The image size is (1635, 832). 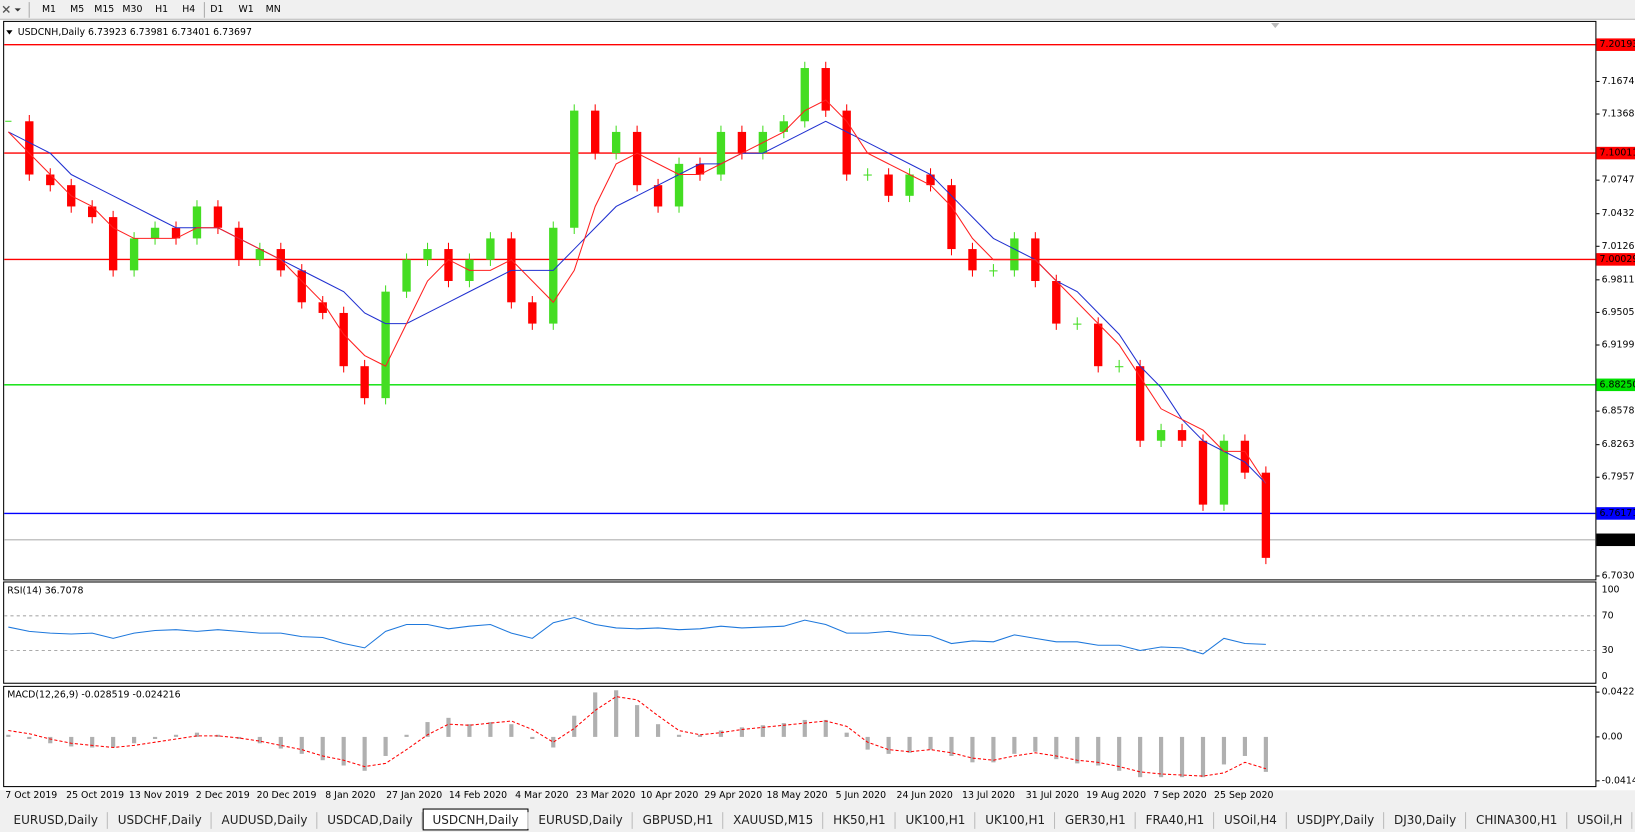 What do you see at coordinates (1618, 692) in the screenshot?
I see `macd-scale-label: 0.042275` at bounding box center [1618, 692].